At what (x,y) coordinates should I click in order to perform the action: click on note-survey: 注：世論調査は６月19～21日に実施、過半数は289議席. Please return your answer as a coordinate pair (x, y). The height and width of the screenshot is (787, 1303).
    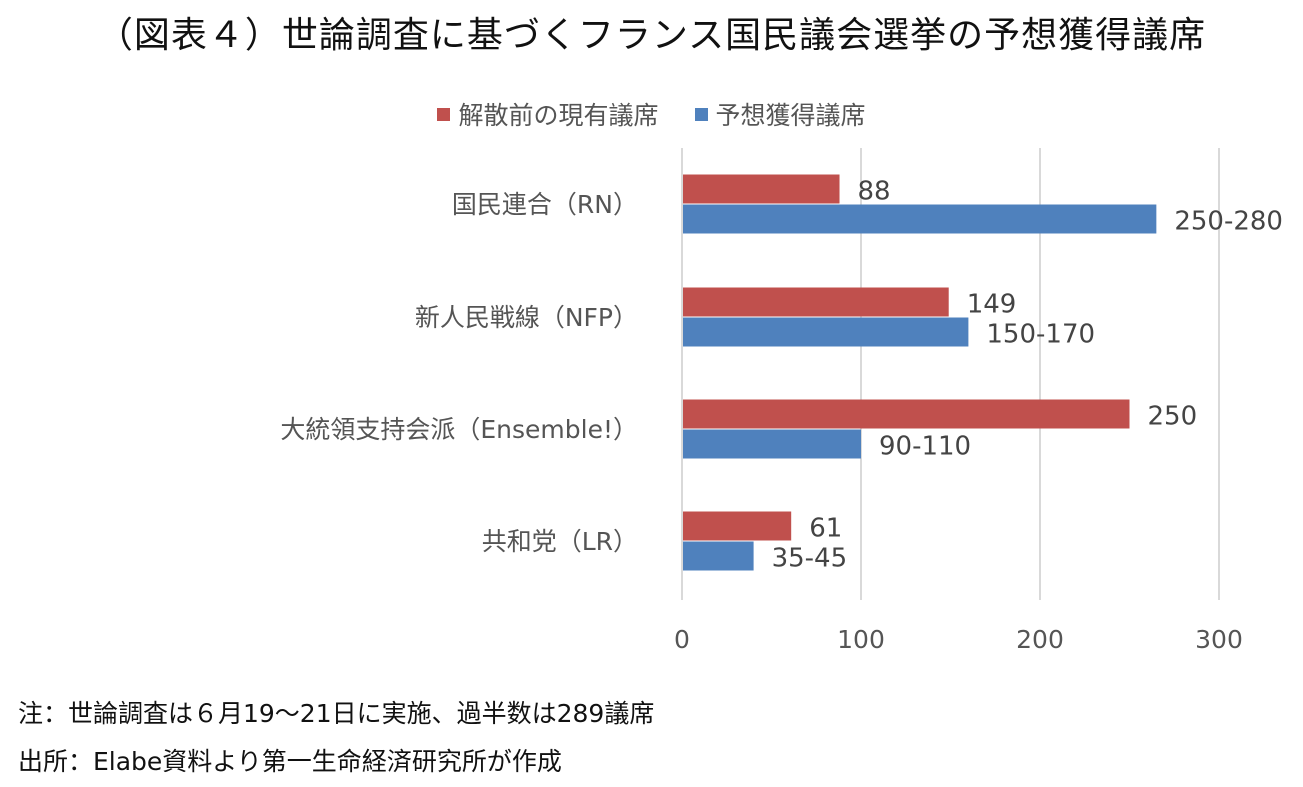
    Looking at the image, I should click on (336, 713).